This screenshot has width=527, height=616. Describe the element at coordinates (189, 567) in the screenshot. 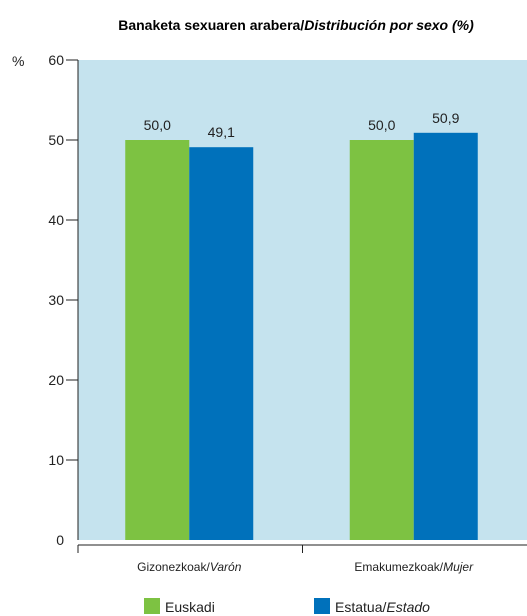

I see `category-label: Gizonezkoak/Varón` at that location.